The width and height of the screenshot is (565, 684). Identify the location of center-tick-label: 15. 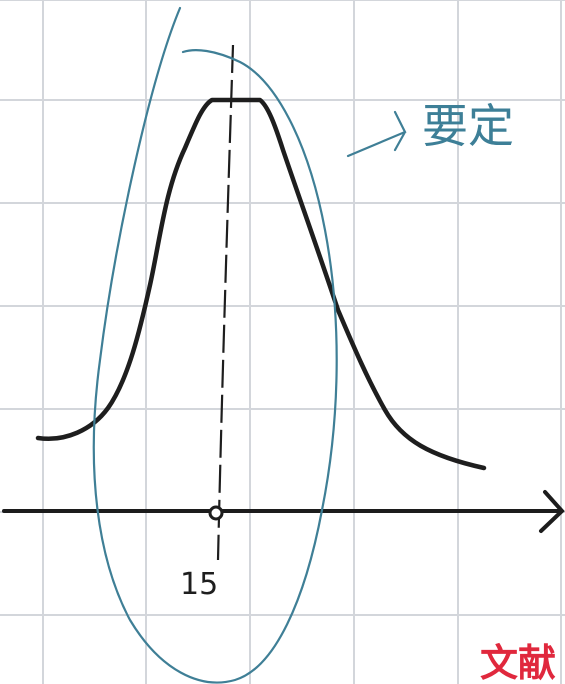
(199, 584).